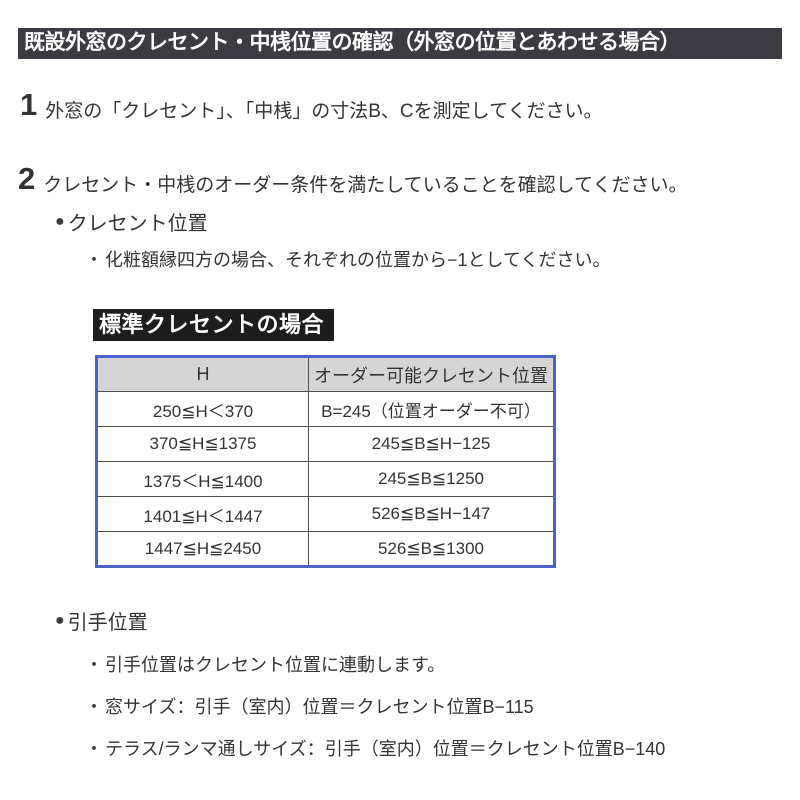 The image size is (800, 800). I want to click on section-title-bar: 既設外窓のクレセント・中桟位置の確認（外窓の位置とあわせる場合）, so click(400, 43).